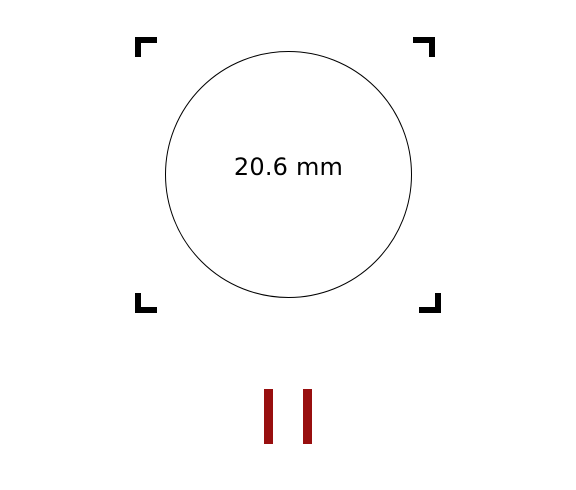 The height and width of the screenshot is (490, 576). Describe the element at coordinates (146, 303) in the screenshot. I see `frame-corner-bottom-left-icon` at that location.